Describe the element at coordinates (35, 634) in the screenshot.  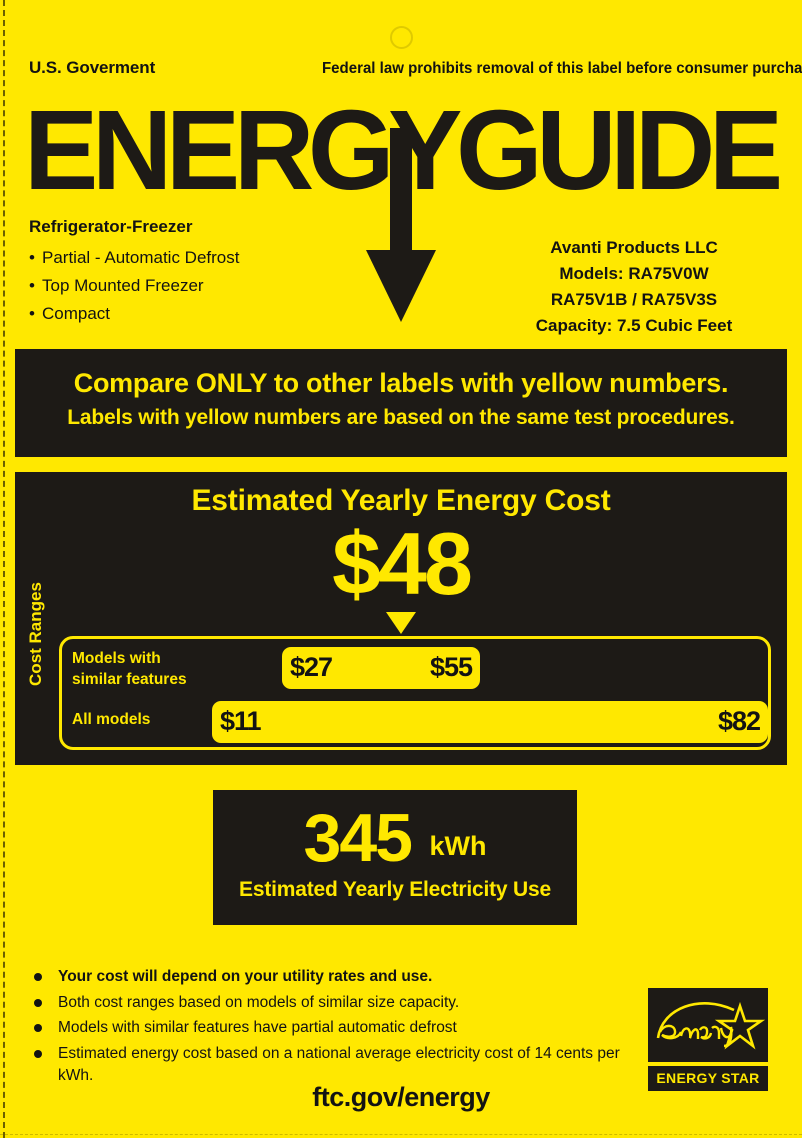
I see `cost-ranges-vertical-label: Cost Ranges` at that location.